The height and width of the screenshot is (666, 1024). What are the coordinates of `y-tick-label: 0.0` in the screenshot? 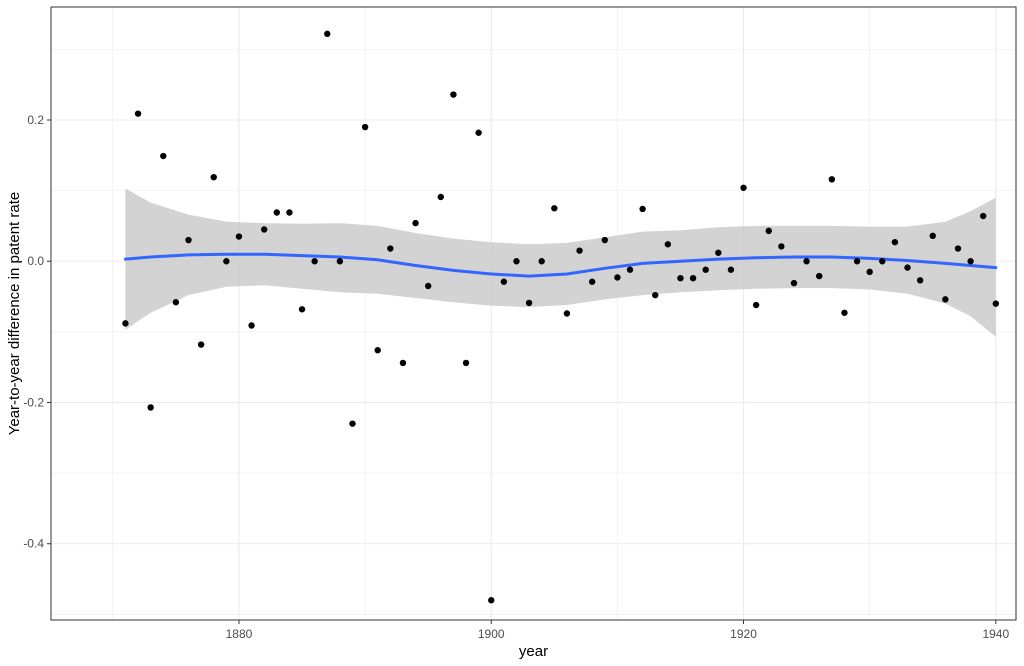 It's located at (35, 261).